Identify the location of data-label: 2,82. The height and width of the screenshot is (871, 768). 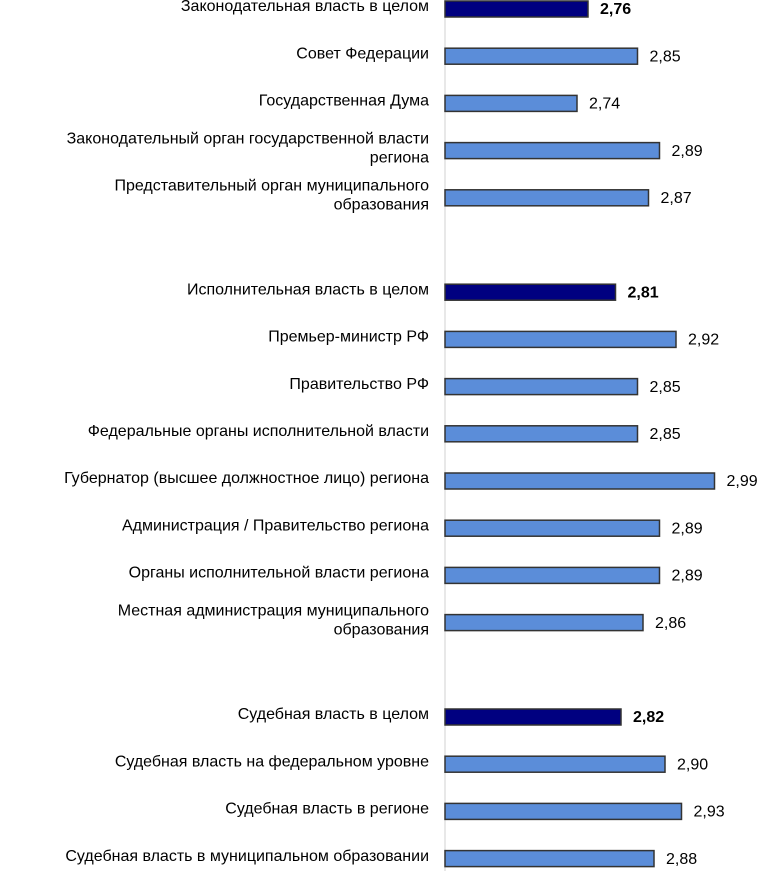
(648, 717).